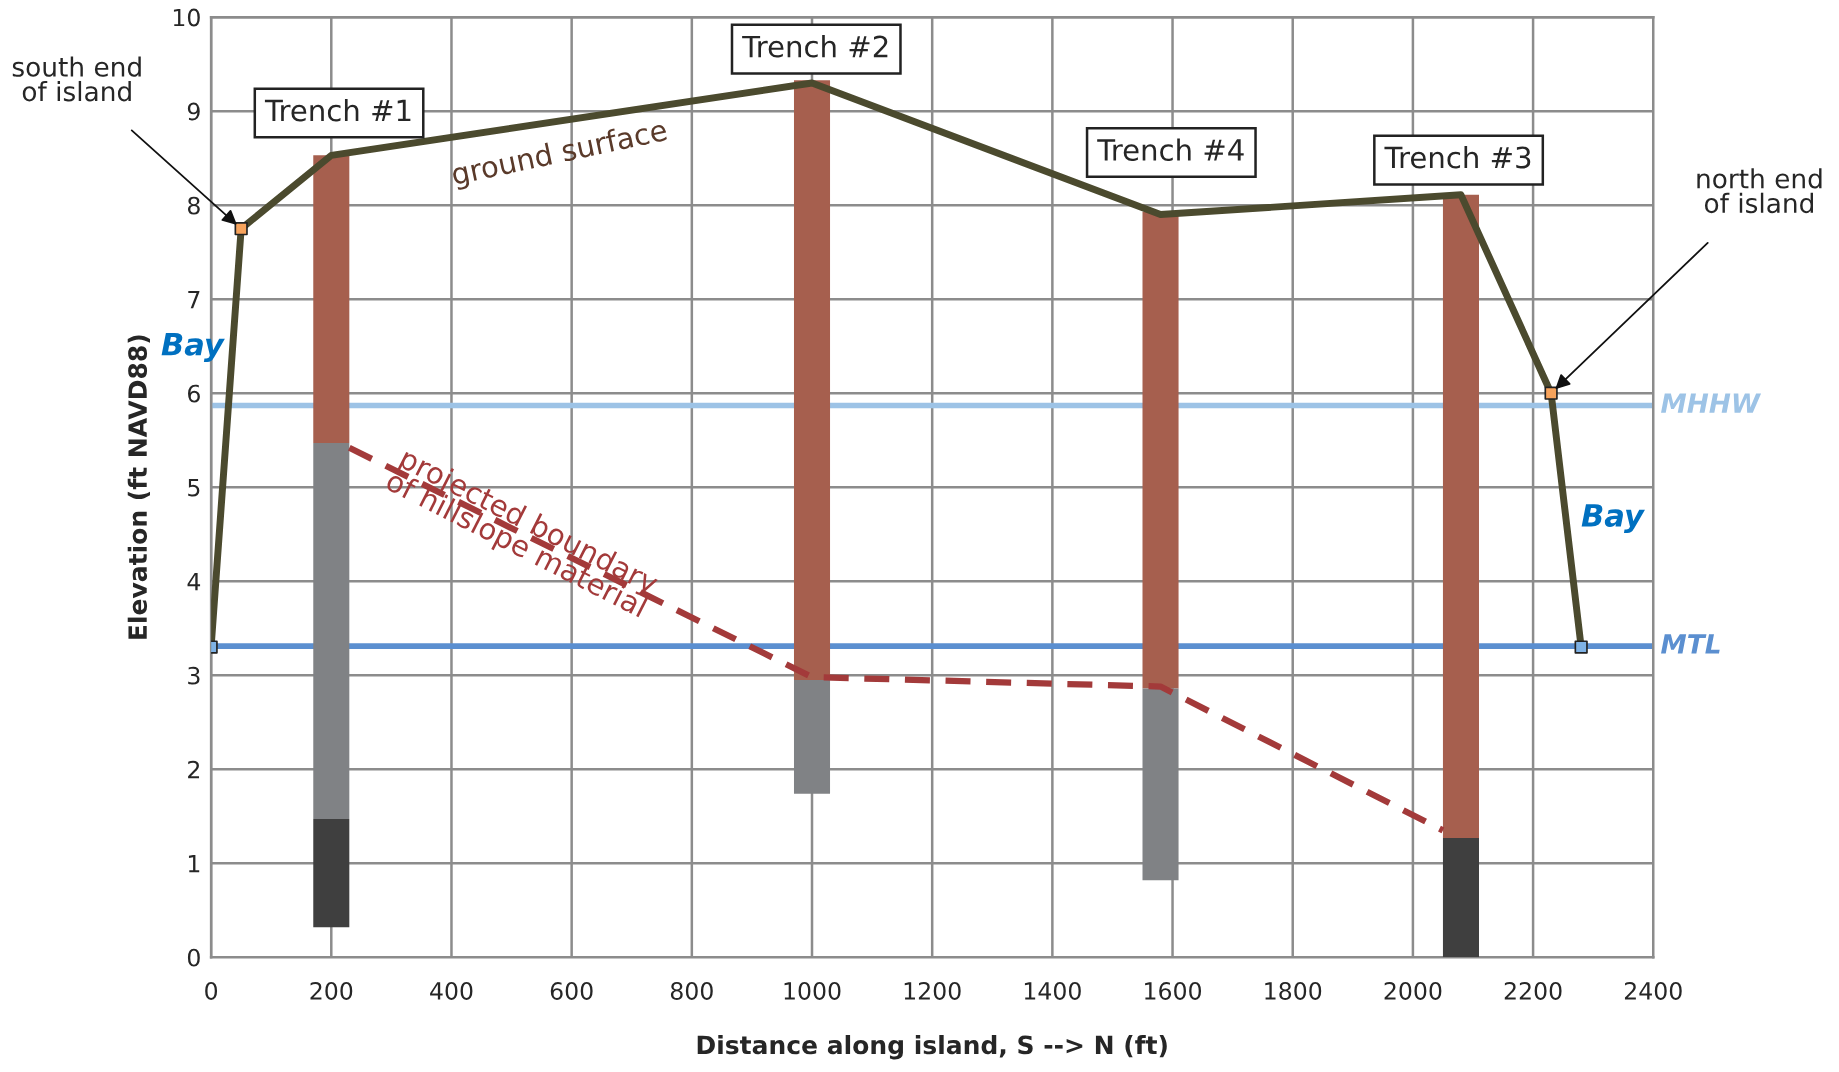 The height and width of the screenshot is (1072, 1839). What do you see at coordinates (194, 487) in the screenshot?
I see `y-tick-label: 5` at bounding box center [194, 487].